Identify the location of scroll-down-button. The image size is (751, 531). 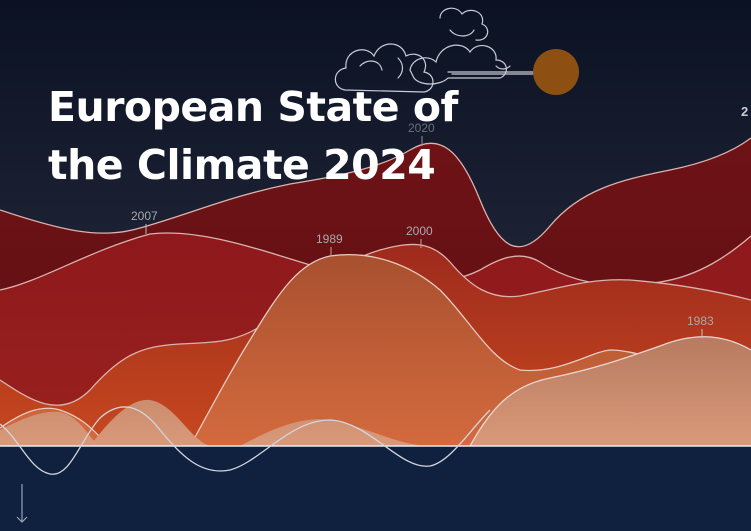
(22, 505).